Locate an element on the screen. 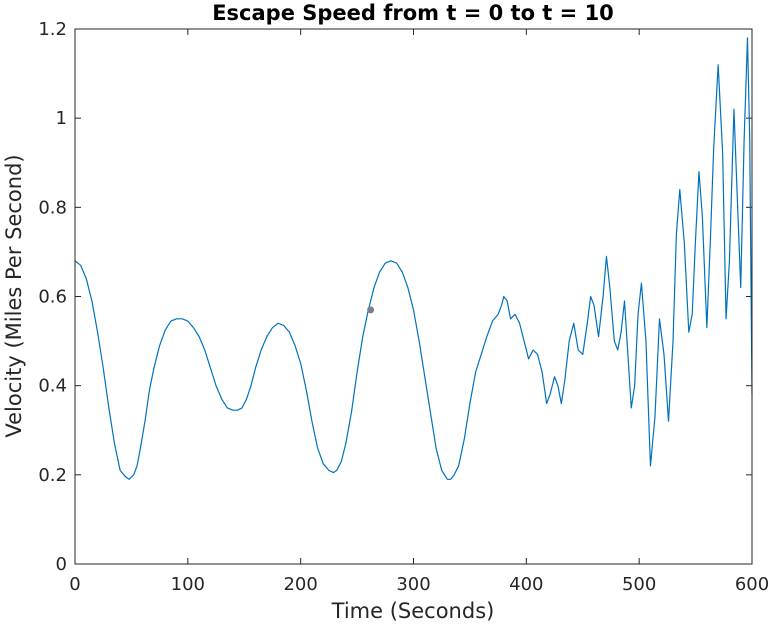 This screenshot has width=772, height=625. y-tick-label: 0.4 is located at coordinates (52, 386).